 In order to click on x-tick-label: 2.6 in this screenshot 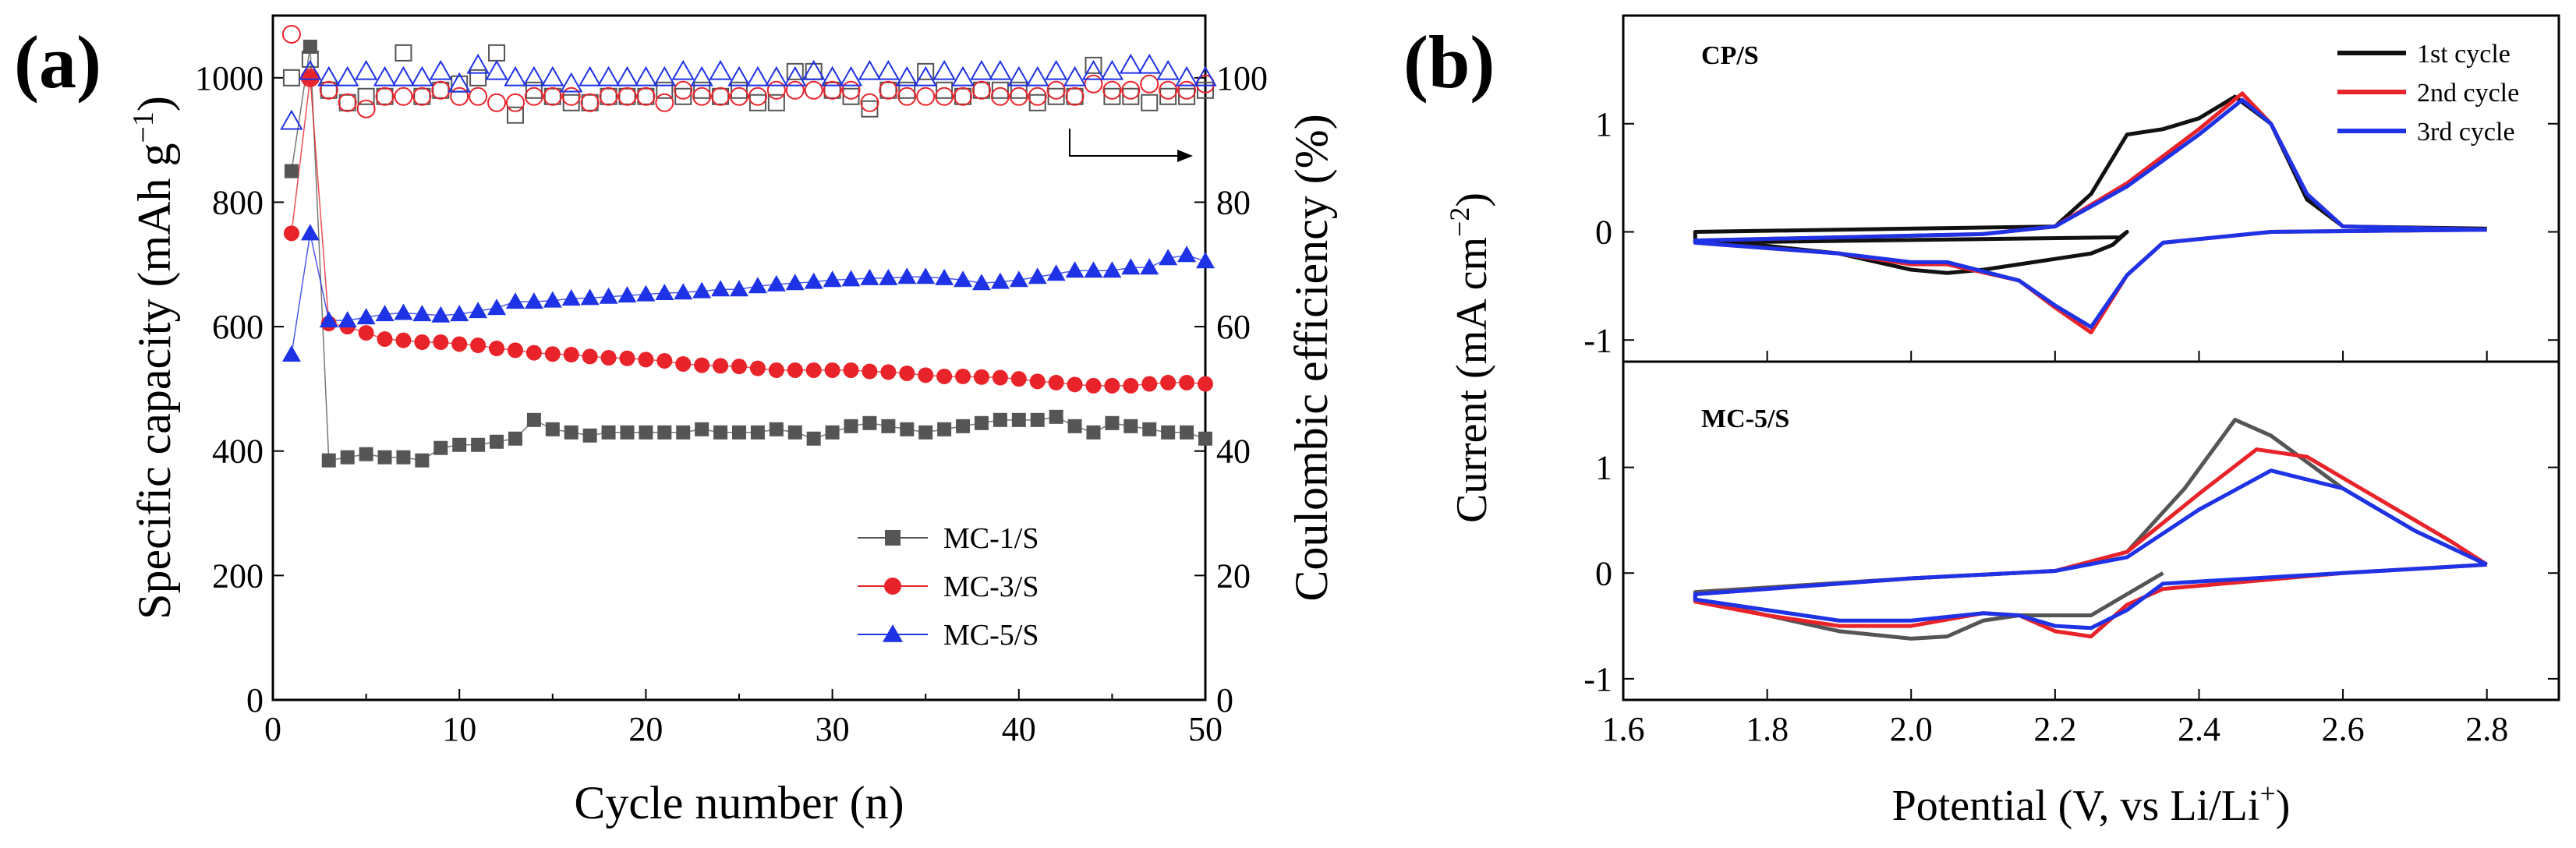, I will do `click(2343, 729)`.